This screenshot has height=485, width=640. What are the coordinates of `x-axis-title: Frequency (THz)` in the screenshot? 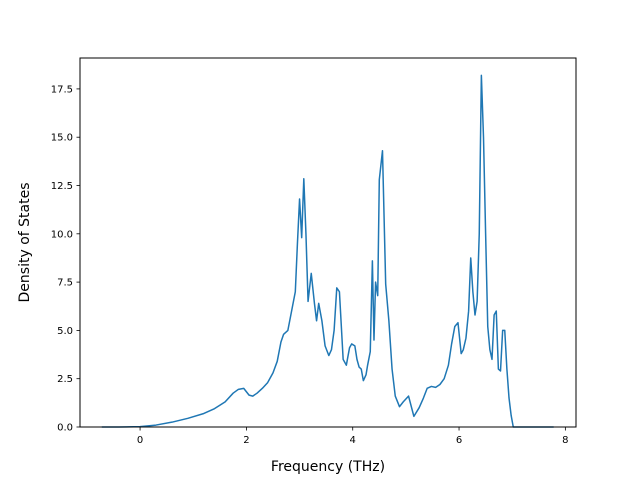 It's located at (328, 467).